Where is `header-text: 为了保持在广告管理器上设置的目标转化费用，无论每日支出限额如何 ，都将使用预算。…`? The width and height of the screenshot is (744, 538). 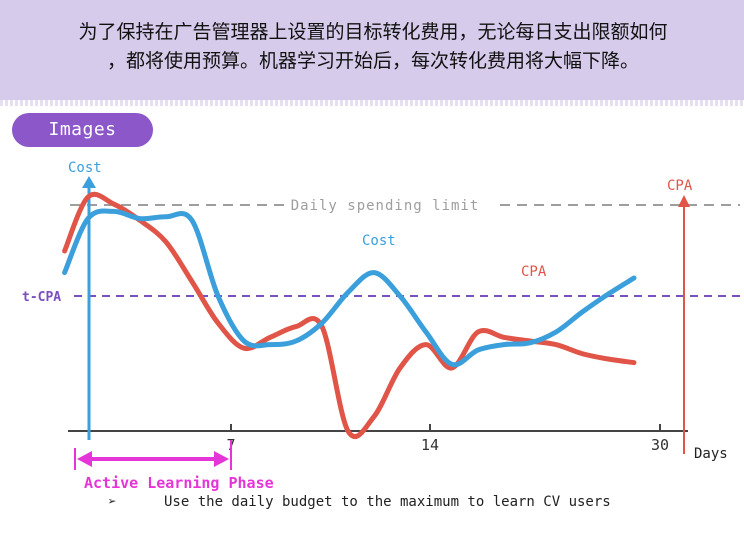
header-text: 为了保持在广告管理器上设置的目标转化费用，无论每日支出限额如何 ，都将使用预算。… is located at coordinates (373, 47).